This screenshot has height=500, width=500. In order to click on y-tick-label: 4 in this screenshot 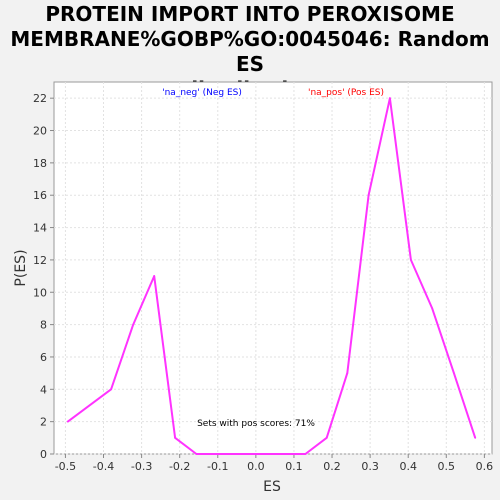, I will do `click(43, 389)`.